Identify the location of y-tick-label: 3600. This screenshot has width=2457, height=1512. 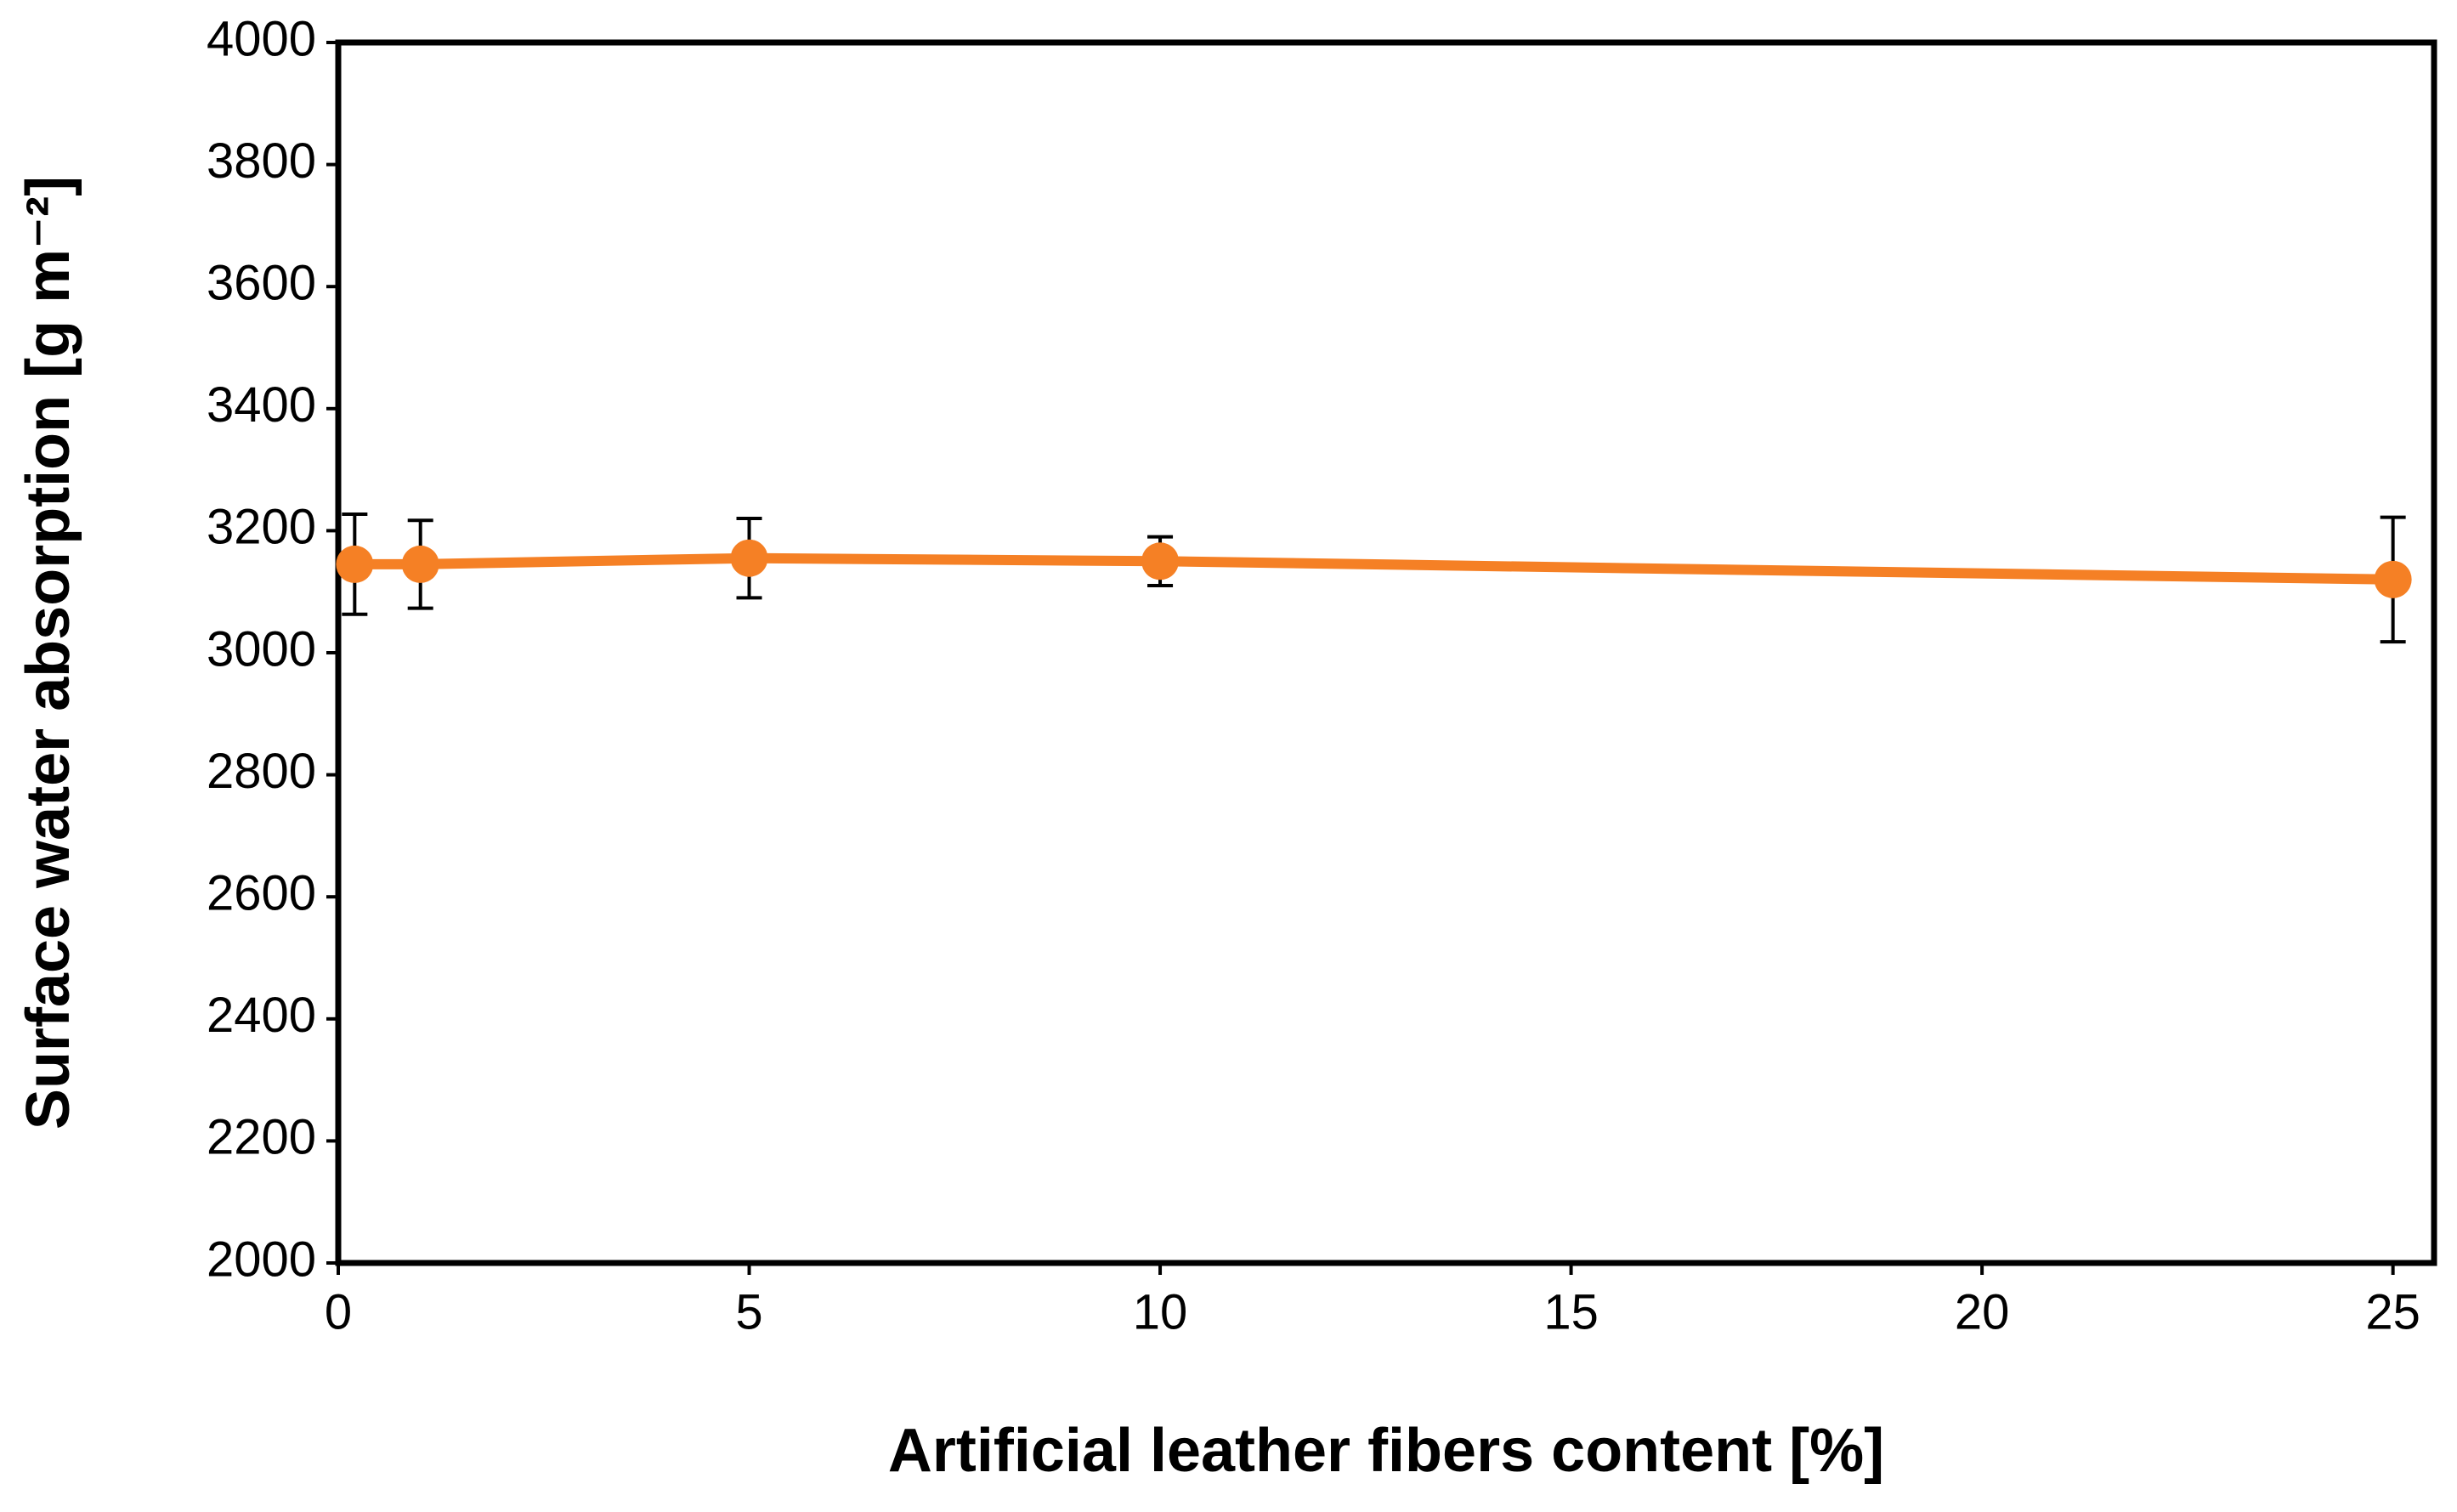
(261, 283).